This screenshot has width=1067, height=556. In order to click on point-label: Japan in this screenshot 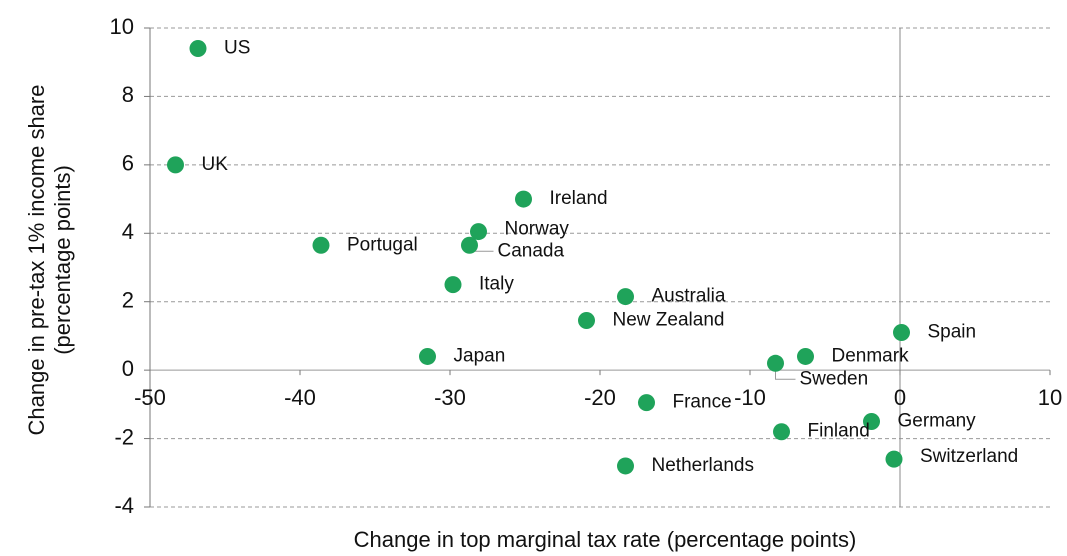, I will do `click(480, 355)`.